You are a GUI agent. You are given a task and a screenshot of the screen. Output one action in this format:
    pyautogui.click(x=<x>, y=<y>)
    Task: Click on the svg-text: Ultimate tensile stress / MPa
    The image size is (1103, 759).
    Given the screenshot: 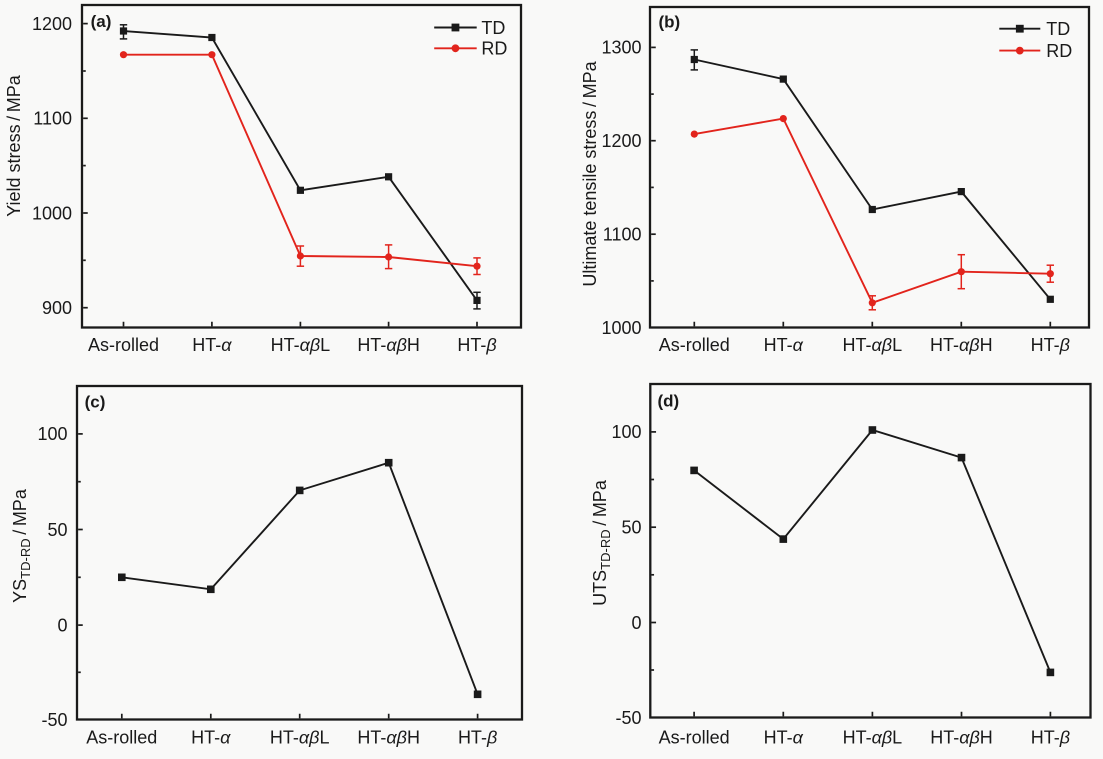 What is the action you would take?
    pyautogui.click(x=590, y=173)
    